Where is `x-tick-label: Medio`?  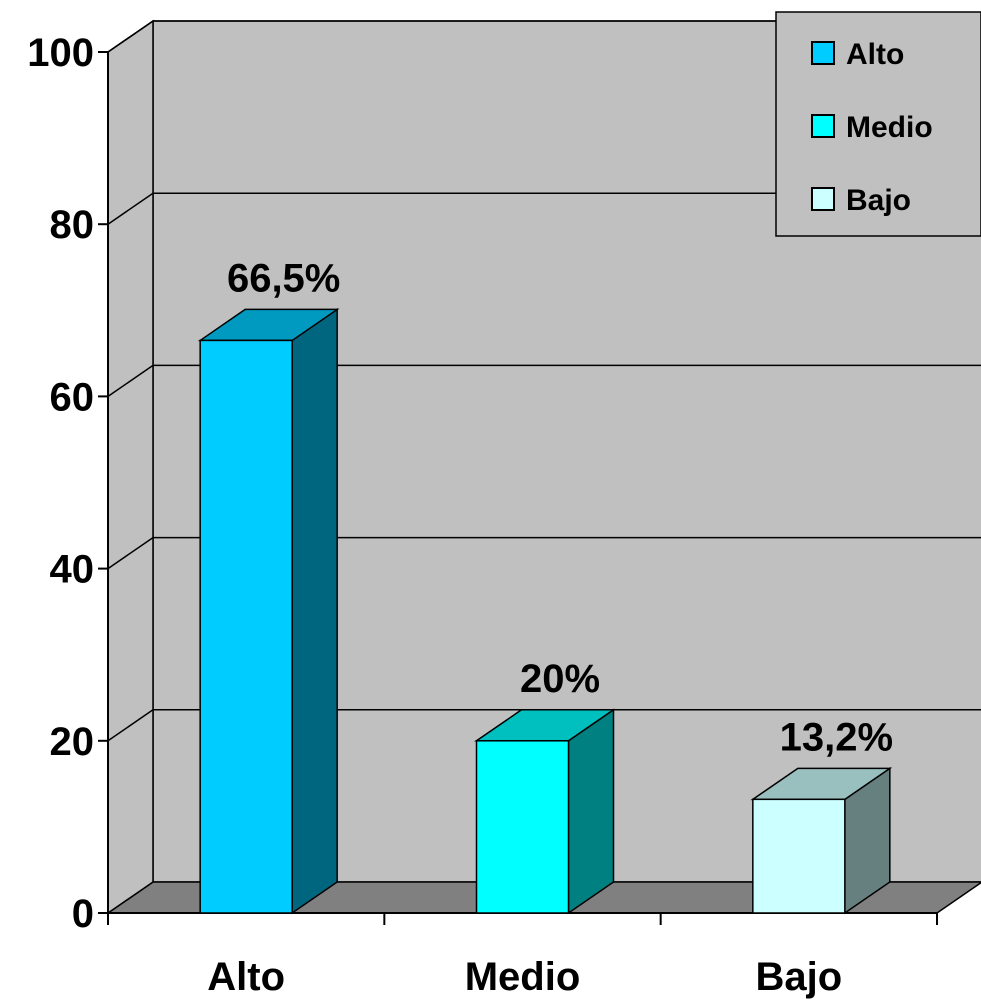
x-tick-label: Medio is located at coordinates (523, 977).